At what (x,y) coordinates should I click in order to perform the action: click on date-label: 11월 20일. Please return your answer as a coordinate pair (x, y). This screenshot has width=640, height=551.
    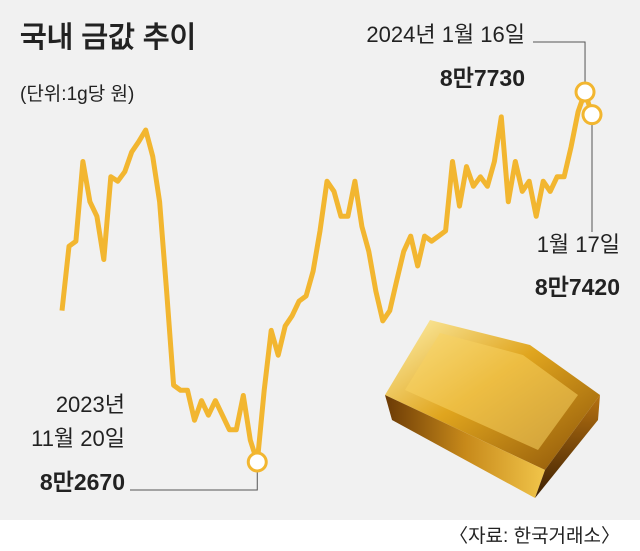
    Looking at the image, I should click on (78, 438).